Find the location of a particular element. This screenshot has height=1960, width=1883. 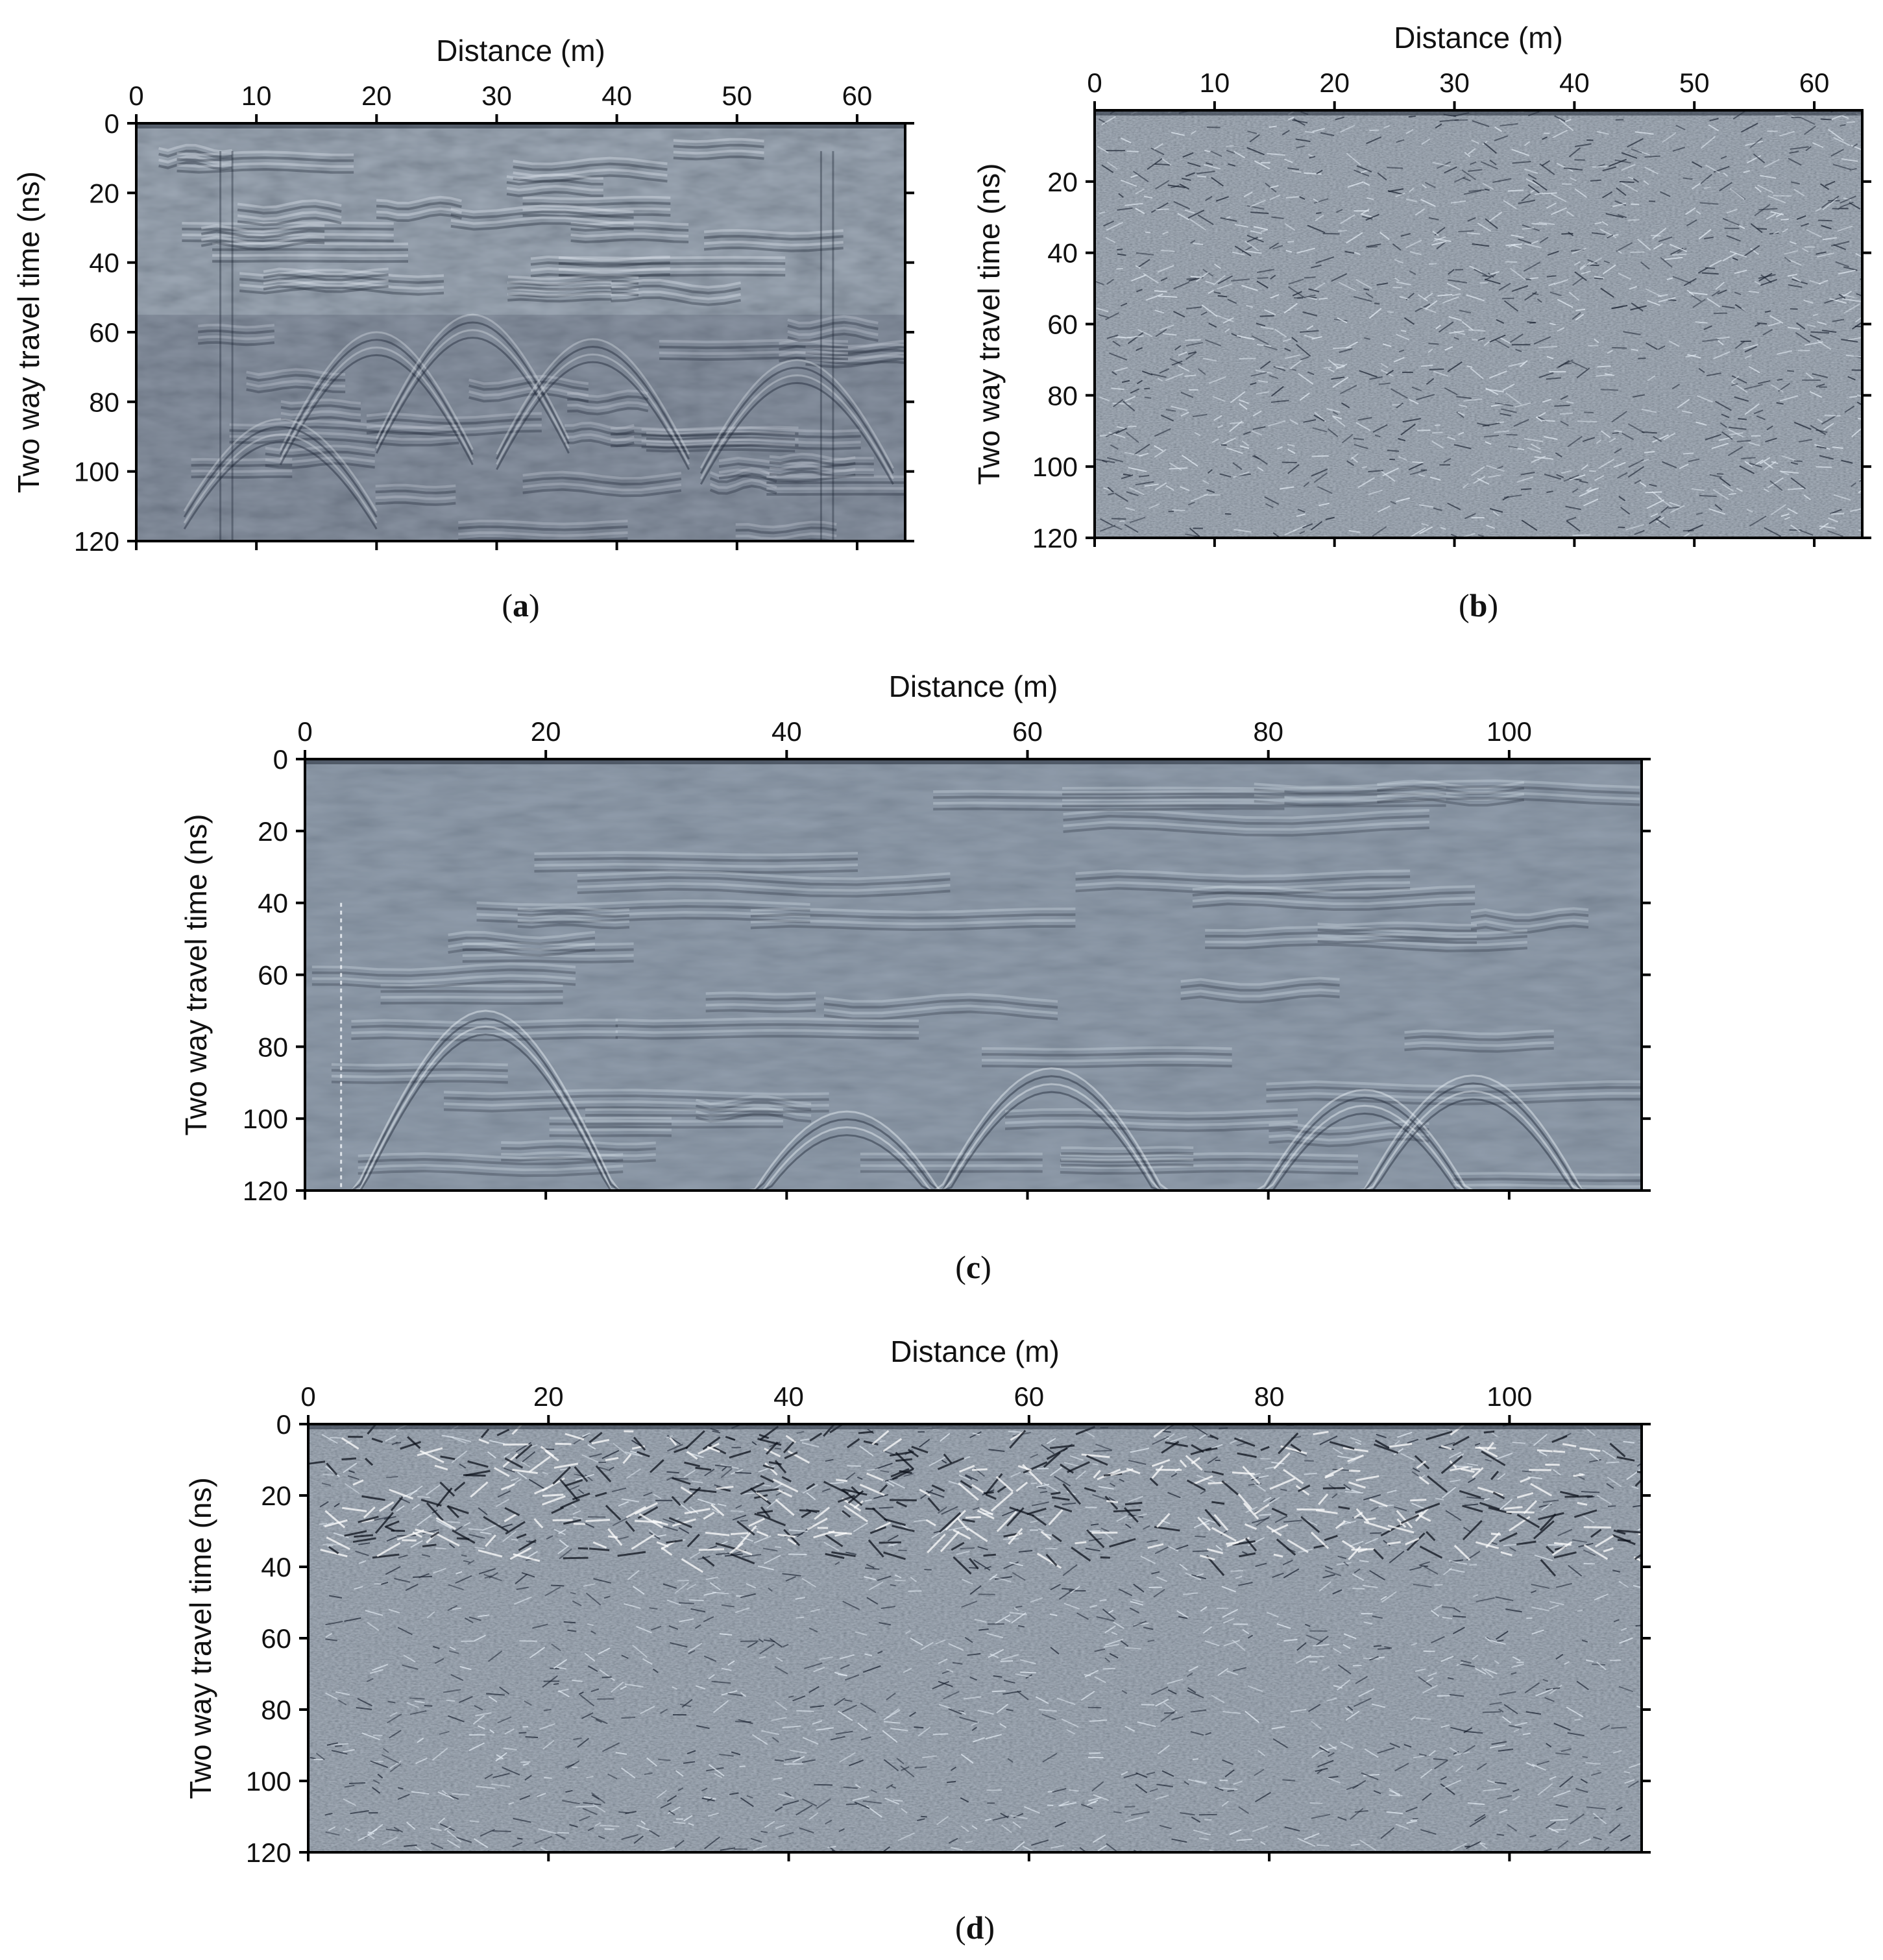

radargram-a is located at coordinates (520, 332).